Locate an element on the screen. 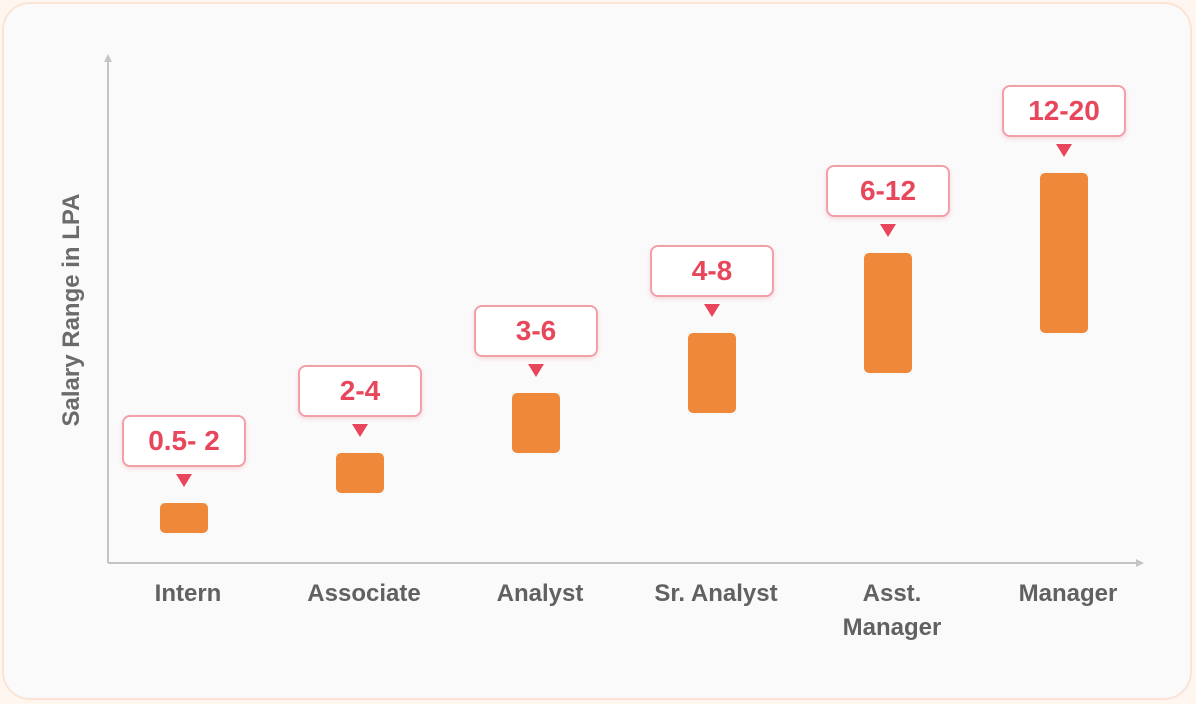  value-label-0: 0.5- 2 is located at coordinates (184, 441).